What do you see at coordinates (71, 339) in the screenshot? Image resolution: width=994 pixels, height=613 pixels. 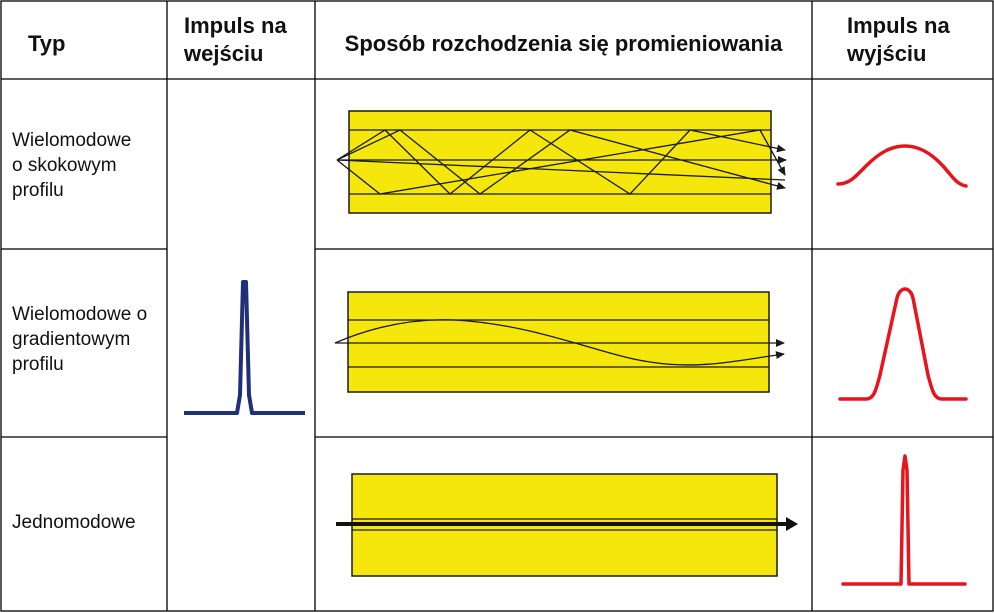 I see `type-line: gradientowym` at bounding box center [71, 339].